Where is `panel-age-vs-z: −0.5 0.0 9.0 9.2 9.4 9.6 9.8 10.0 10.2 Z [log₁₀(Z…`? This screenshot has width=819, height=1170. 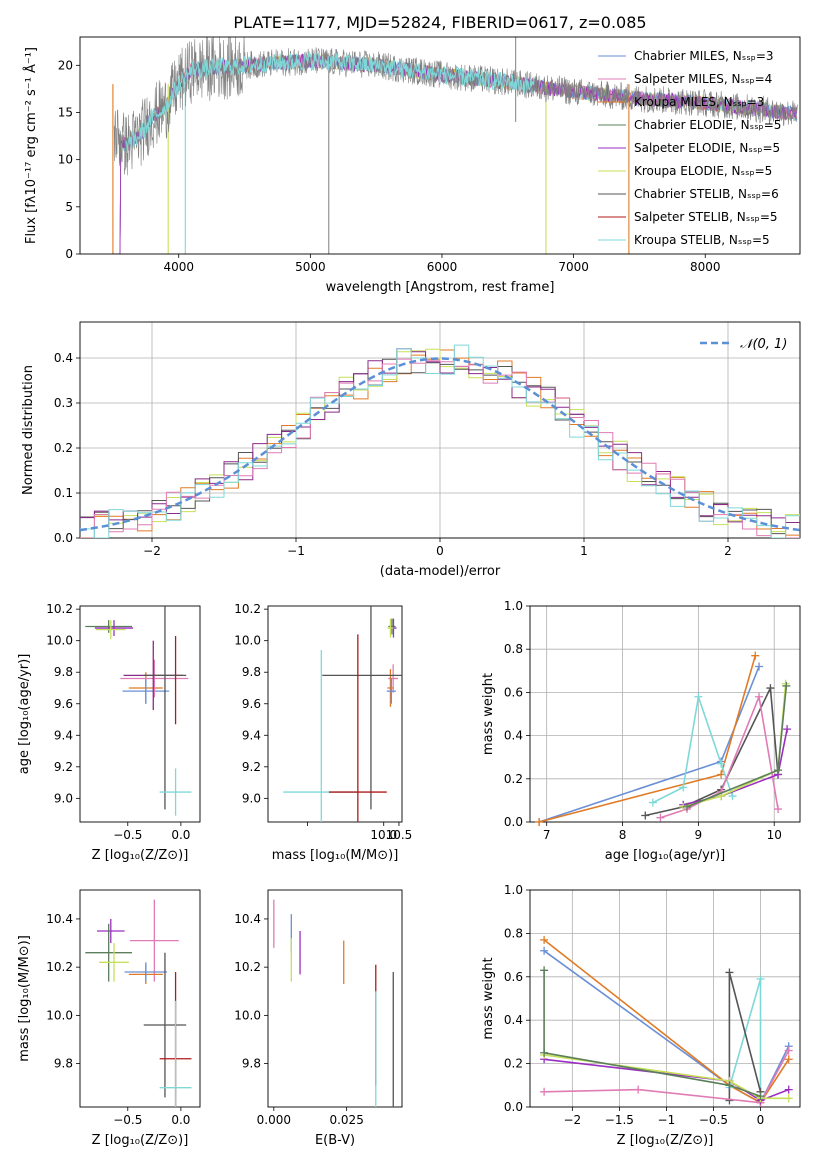 panel-age-vs-z: −0.5 0.0 9.0 9.2 9.4 9.6 9.8 10.0 10.2 Z [log₁₀(Z… is located at coordinates (109, 732).